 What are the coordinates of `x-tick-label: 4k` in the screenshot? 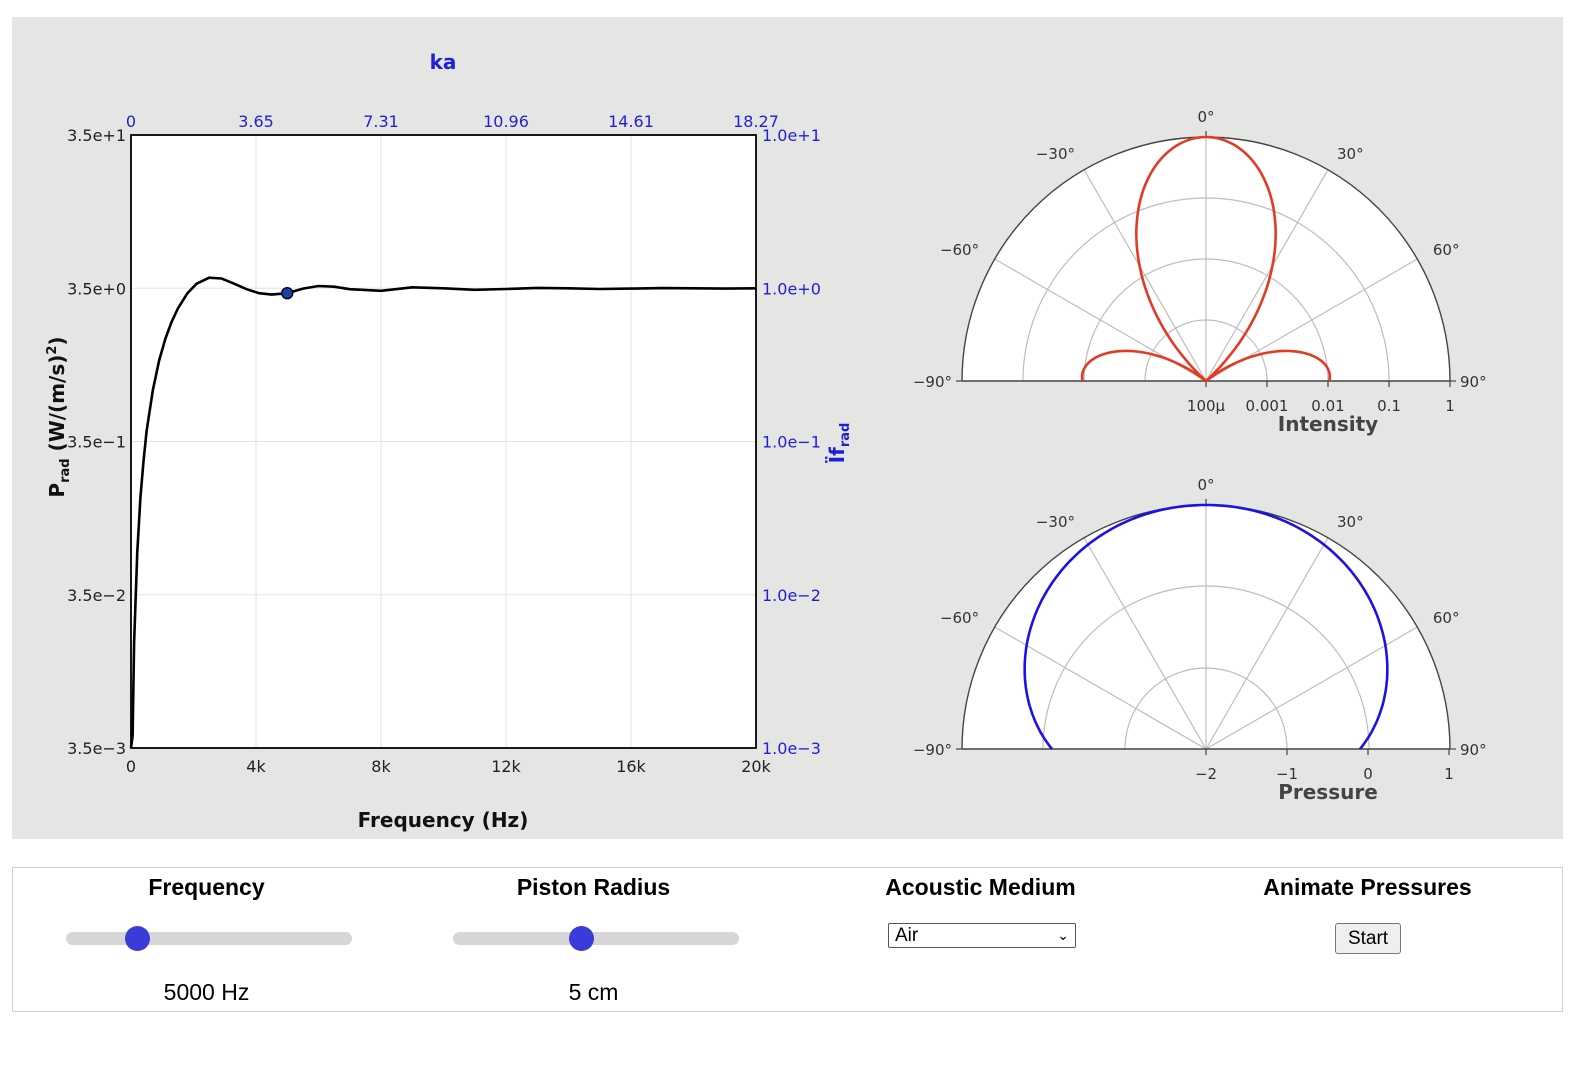 It's located at (256, 766).